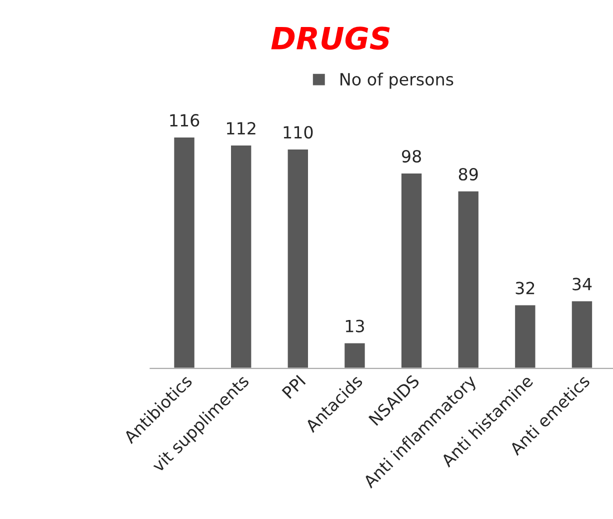  I want to click on data-label: 34, so click(582, 284).